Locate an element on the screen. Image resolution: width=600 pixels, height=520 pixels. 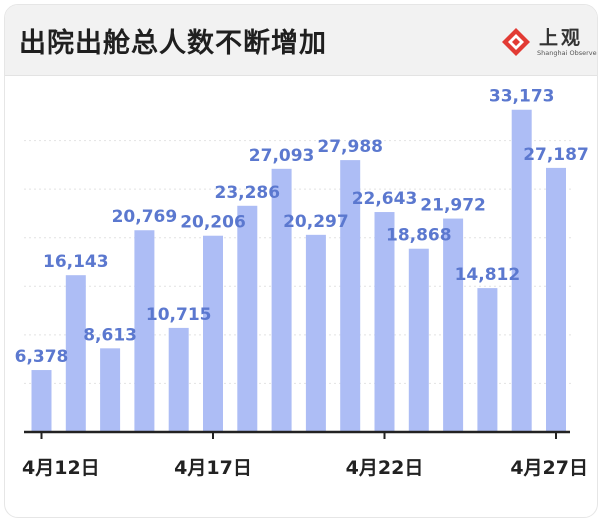
data-label: 27,187 is located at coordinates (556, 155).